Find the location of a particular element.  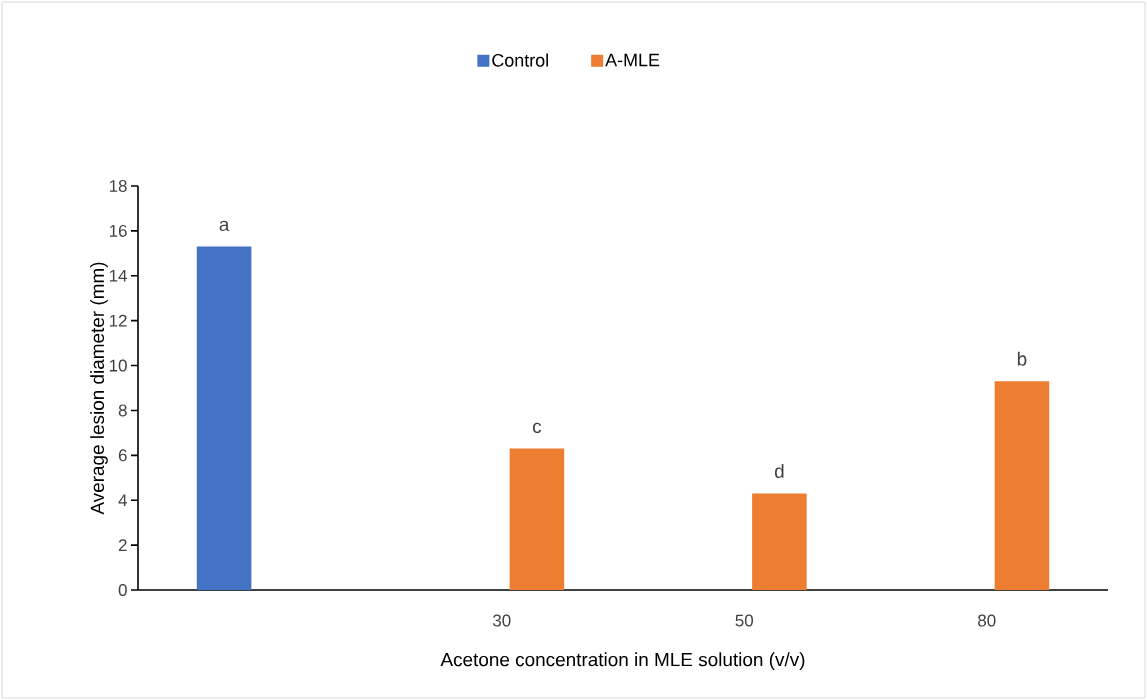

y-tick-label: 10 is located at coordinates (118, 365).